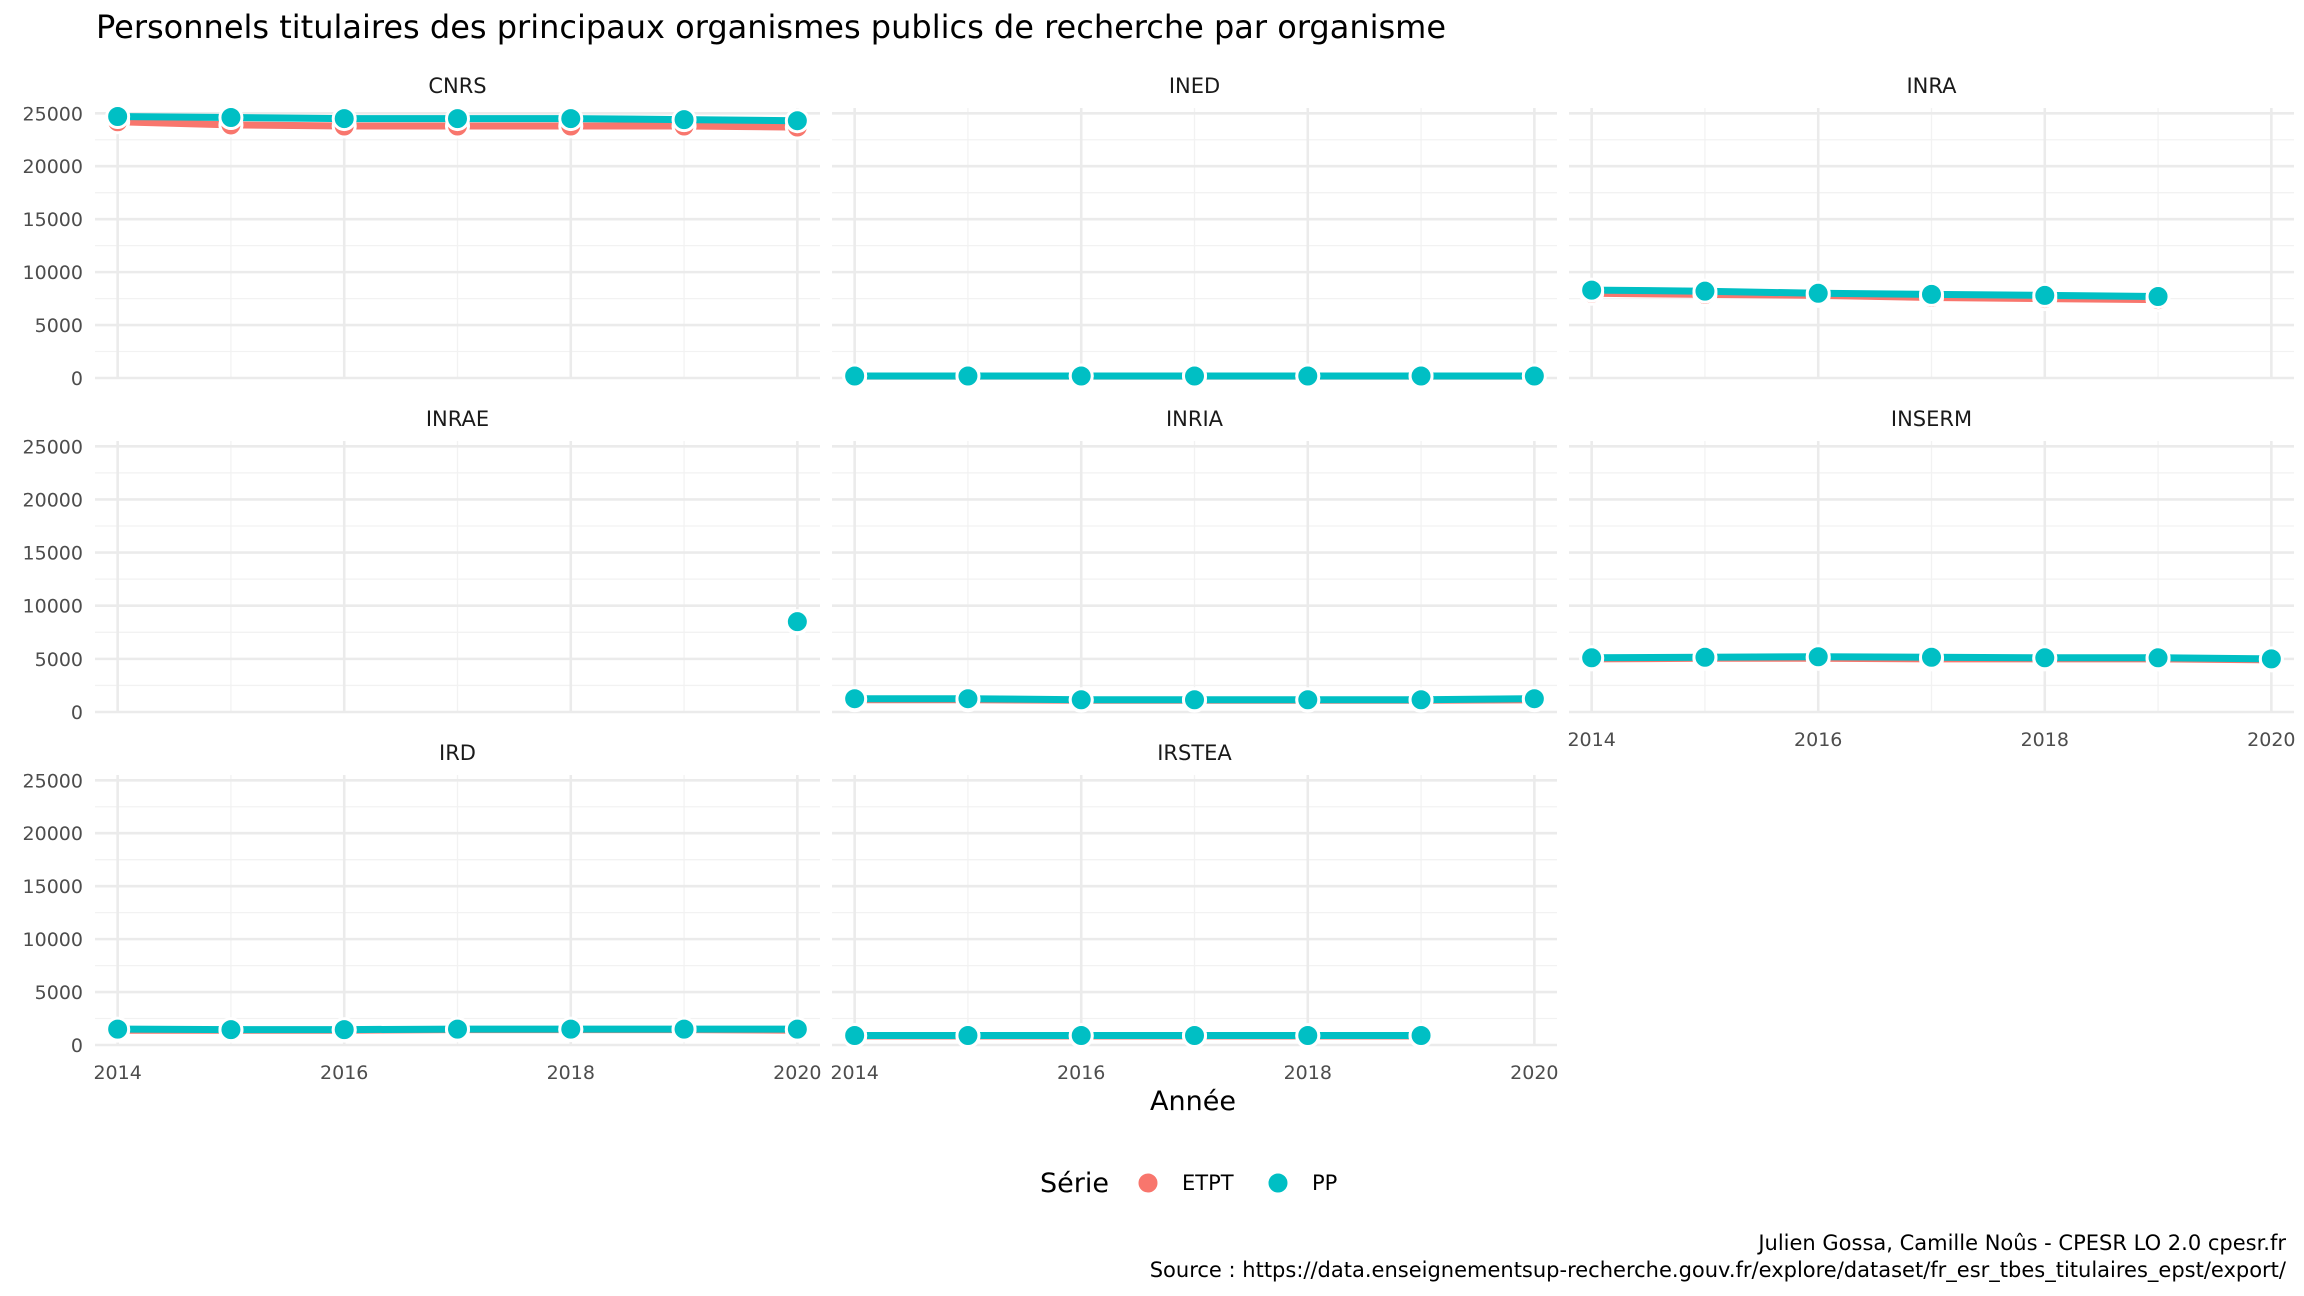  What do you see at coordinates (1875, 293) in the screenshot?
I see `series-line-pp` at bounding box center [1875, 293].